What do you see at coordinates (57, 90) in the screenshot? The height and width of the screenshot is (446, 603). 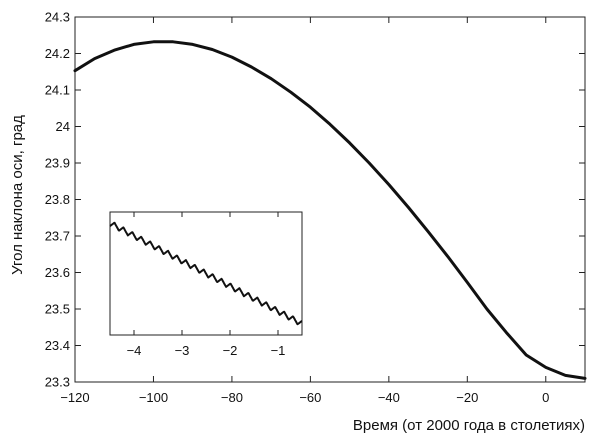 I see `y-tick-label: 24.1` at bounding box center [57, 90].